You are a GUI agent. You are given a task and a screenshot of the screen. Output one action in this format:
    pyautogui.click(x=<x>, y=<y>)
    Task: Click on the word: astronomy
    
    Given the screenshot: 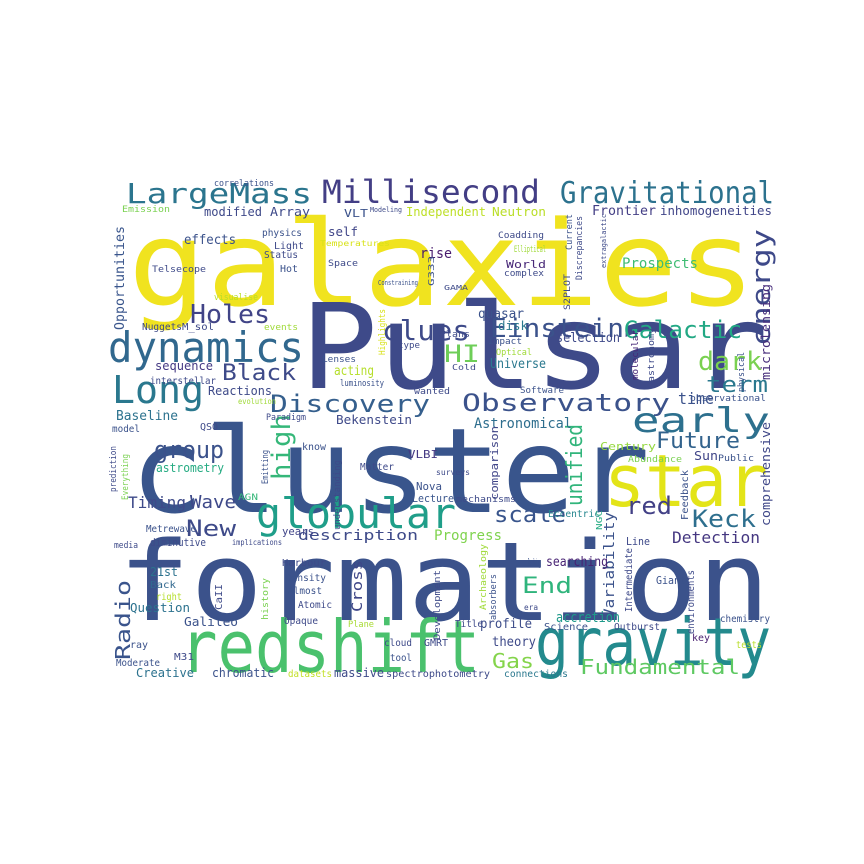 What is the action you would take?
    pyautogui.click(x=652, y=354)
    